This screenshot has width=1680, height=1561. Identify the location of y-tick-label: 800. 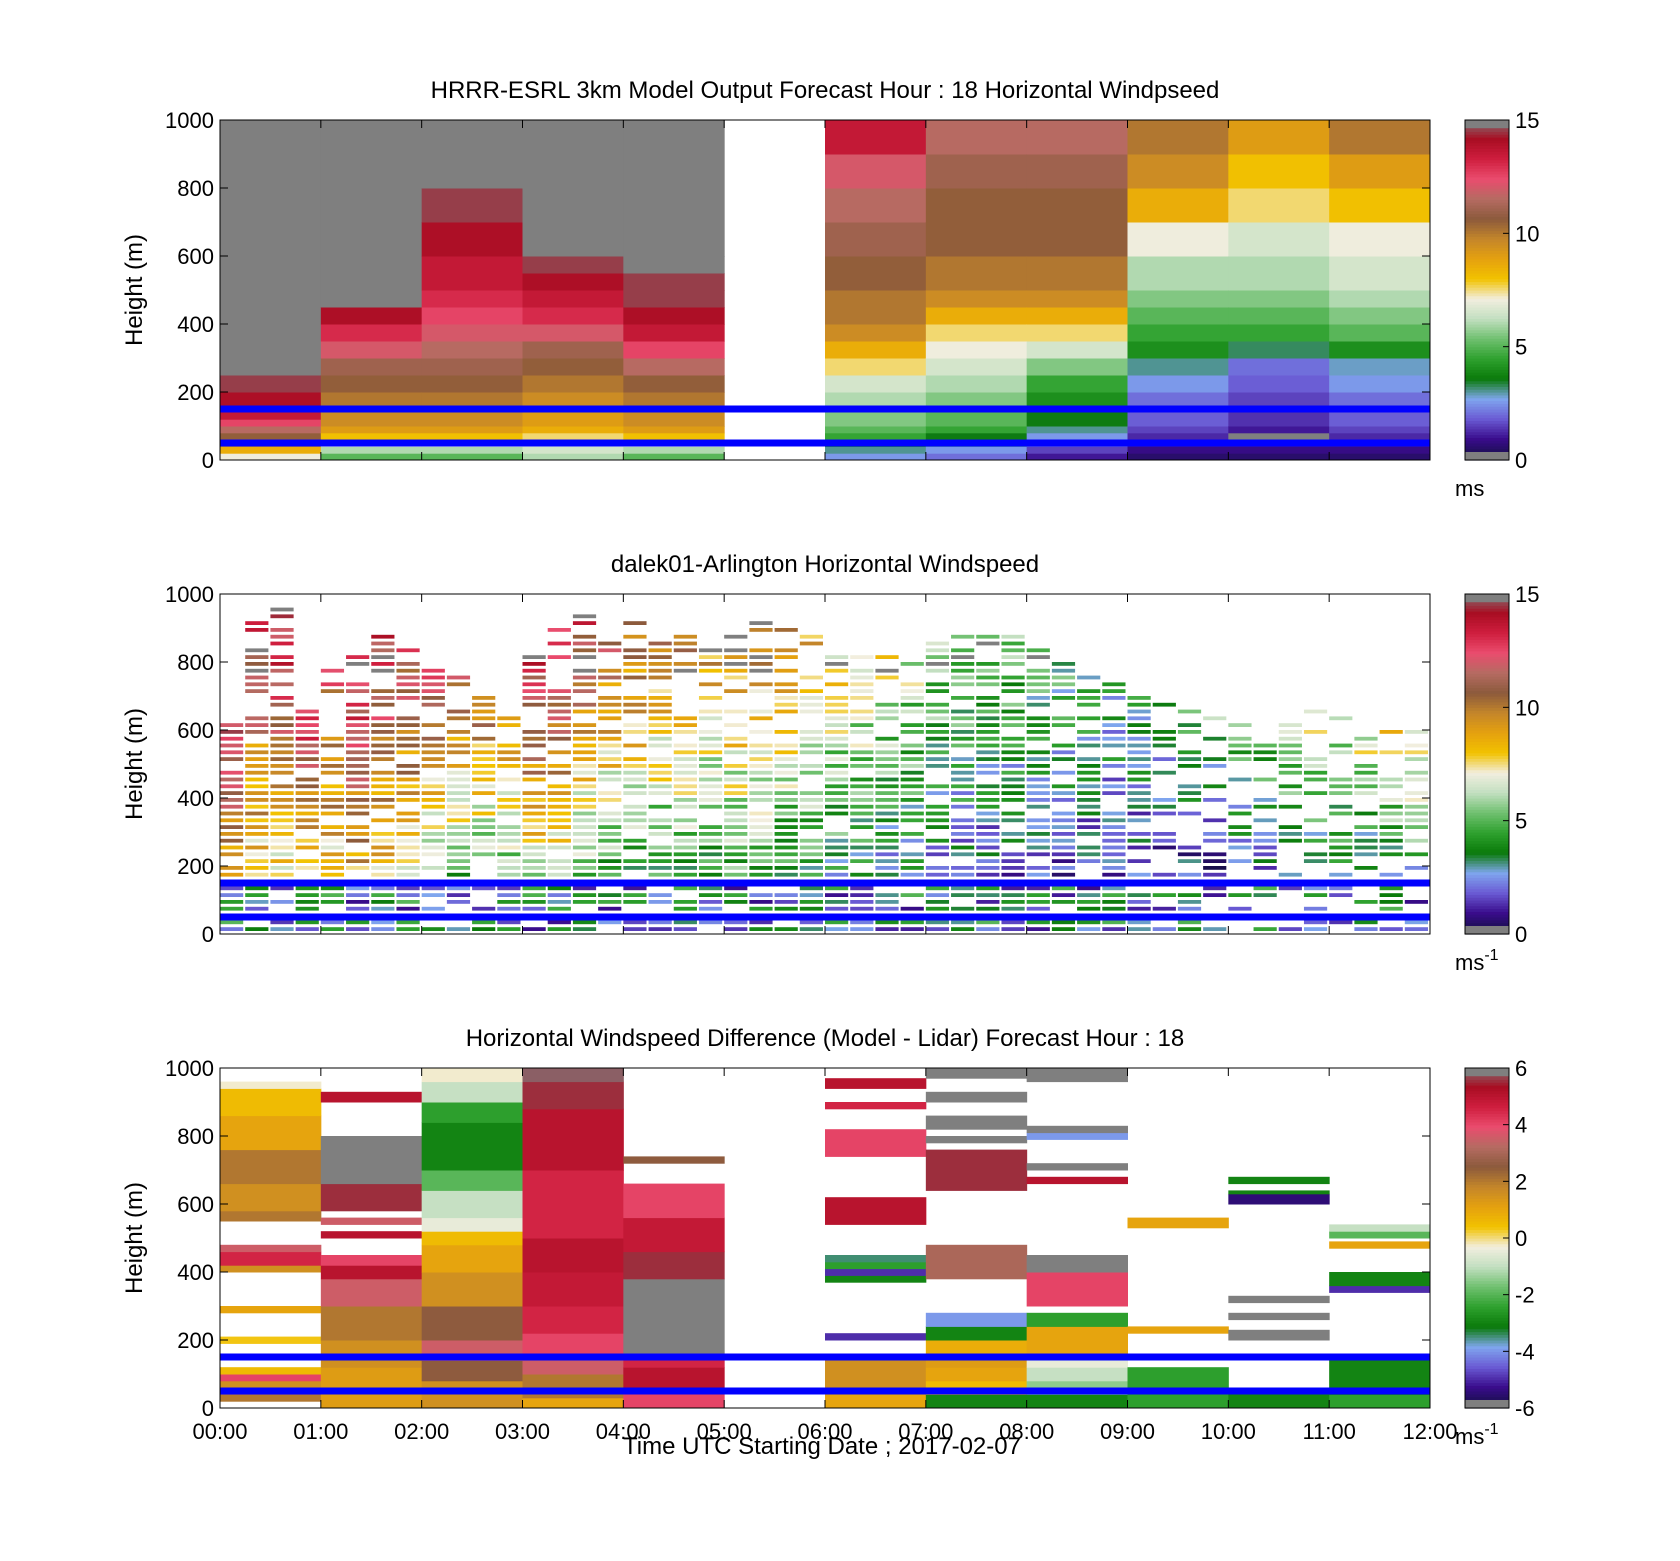
(195, 188).